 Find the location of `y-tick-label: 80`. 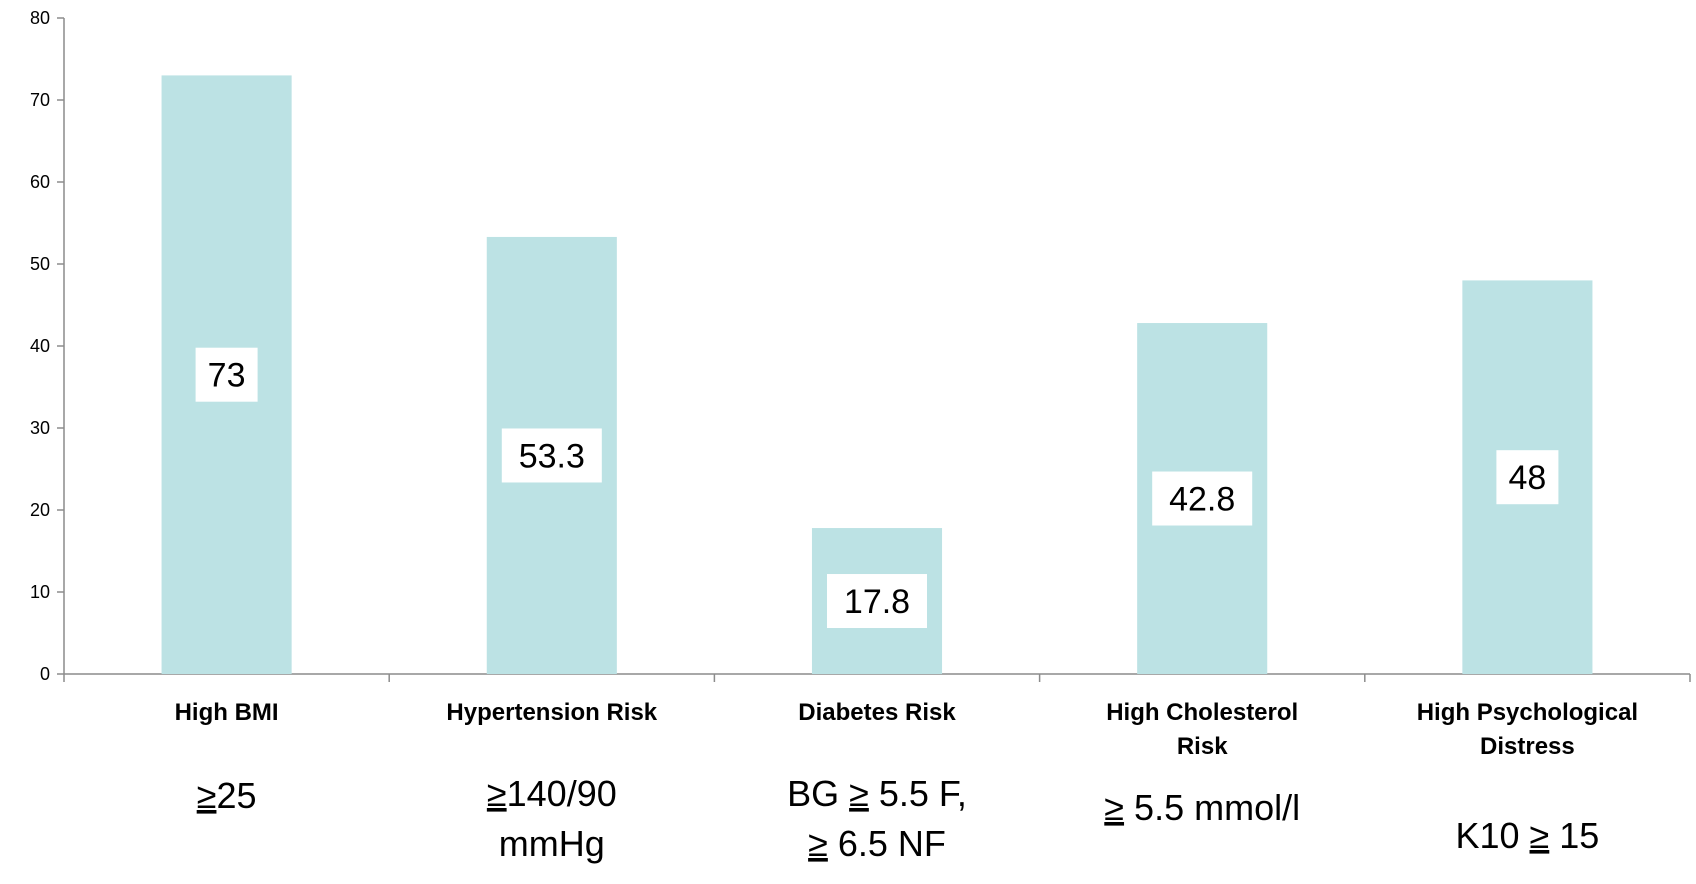

y-tick-label: 80 is located at coordinates (40, 18).